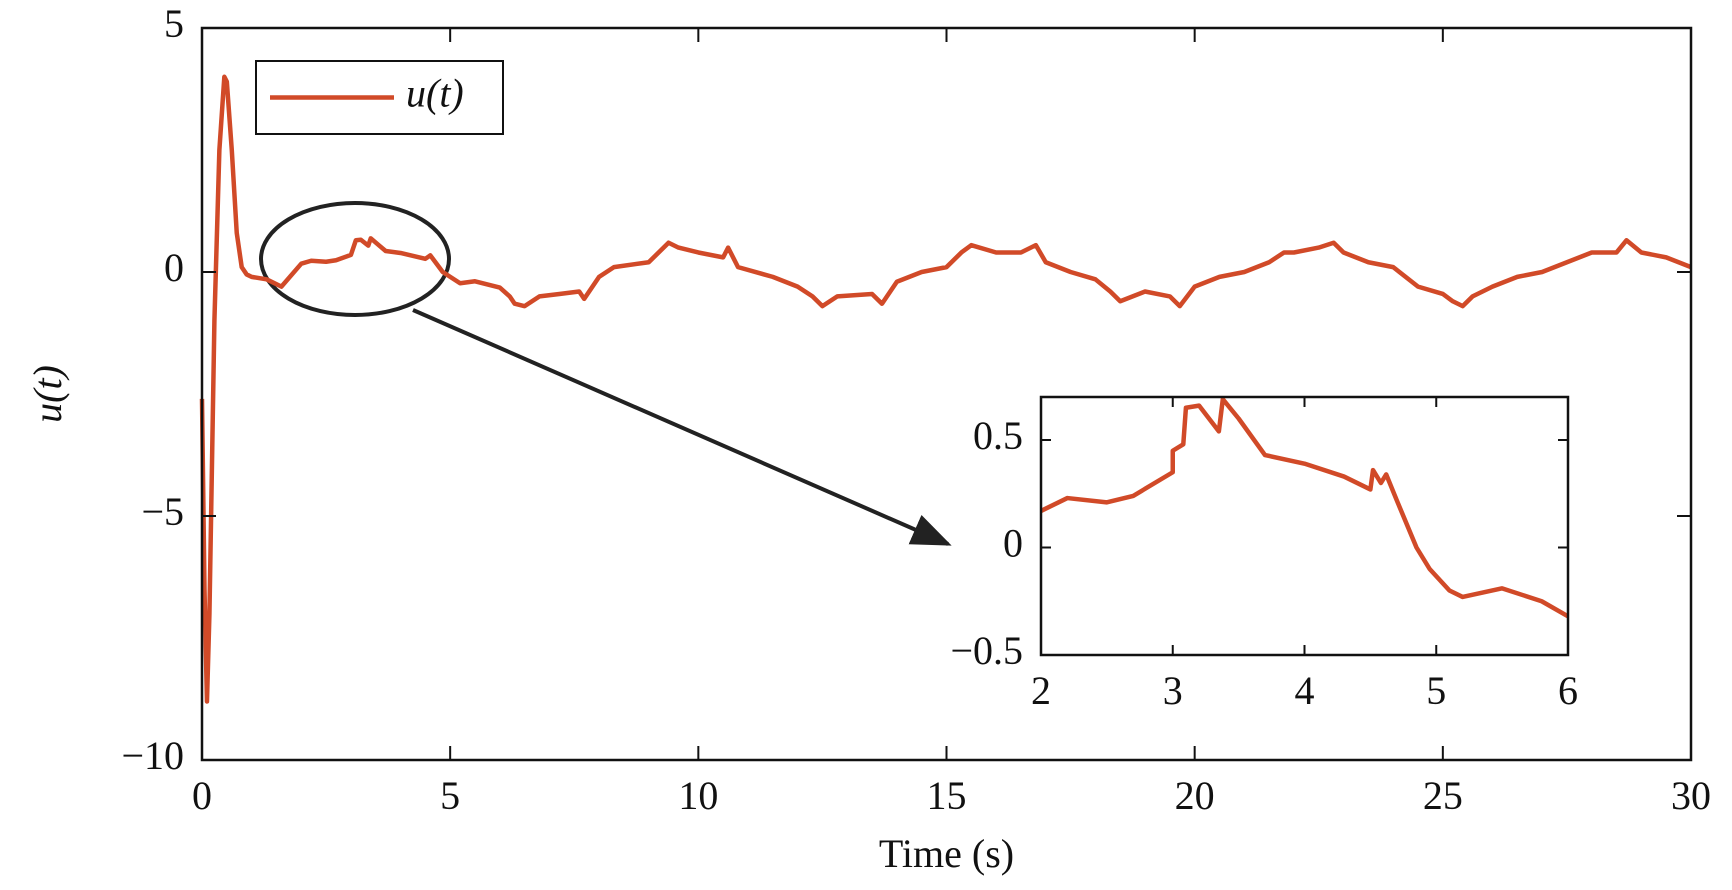  I want to click on x-tick-label: 2, so click(1041, 690).